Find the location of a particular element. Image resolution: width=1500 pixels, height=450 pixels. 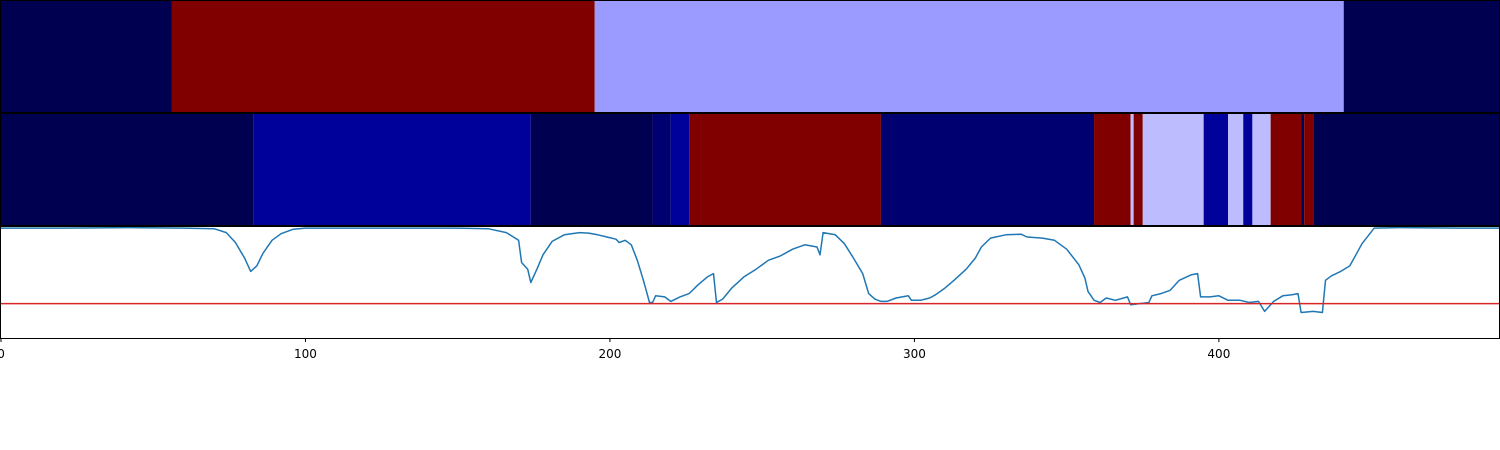

x-tick-label: 200 is located at coordinates (609, 354).